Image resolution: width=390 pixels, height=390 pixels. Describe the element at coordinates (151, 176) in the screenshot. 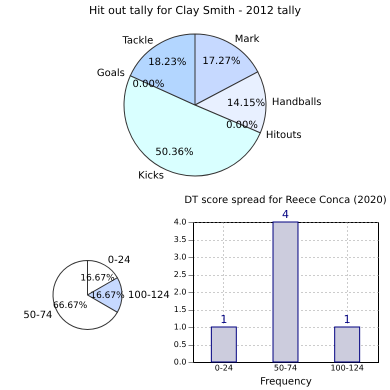

I see `slice-label: Kicks` at that location.